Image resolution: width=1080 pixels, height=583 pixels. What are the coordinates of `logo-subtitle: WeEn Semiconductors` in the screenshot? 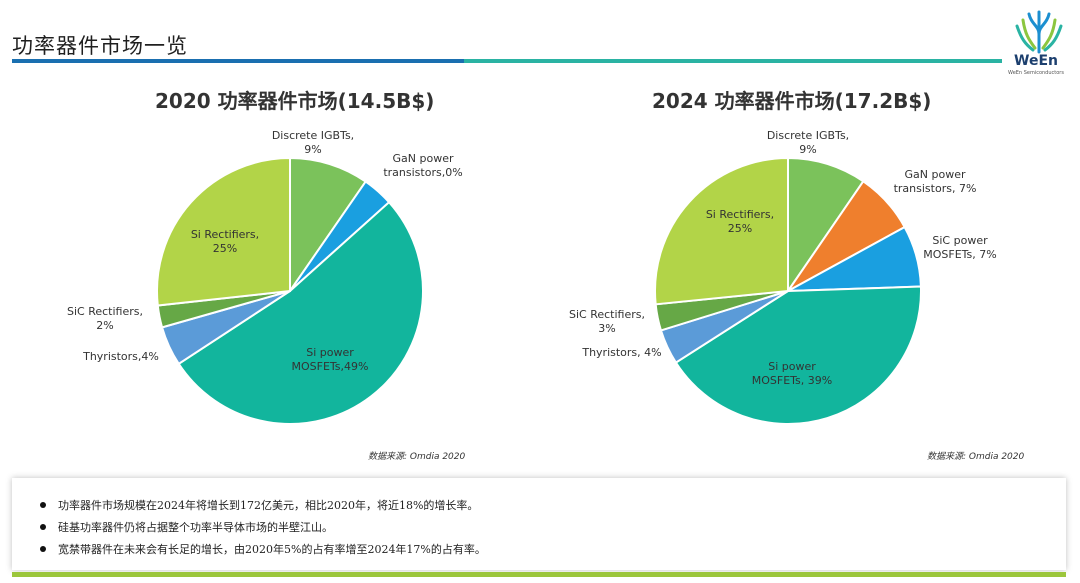 It's located at (1036, 73).